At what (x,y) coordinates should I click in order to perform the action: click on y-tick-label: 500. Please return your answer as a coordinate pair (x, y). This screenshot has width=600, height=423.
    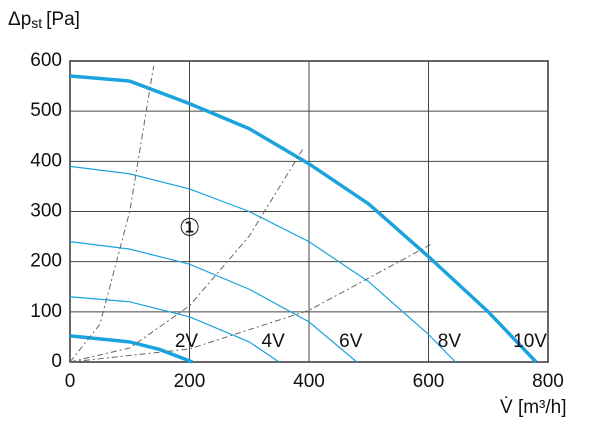
    Looking at the image, I should click on (46, 110).